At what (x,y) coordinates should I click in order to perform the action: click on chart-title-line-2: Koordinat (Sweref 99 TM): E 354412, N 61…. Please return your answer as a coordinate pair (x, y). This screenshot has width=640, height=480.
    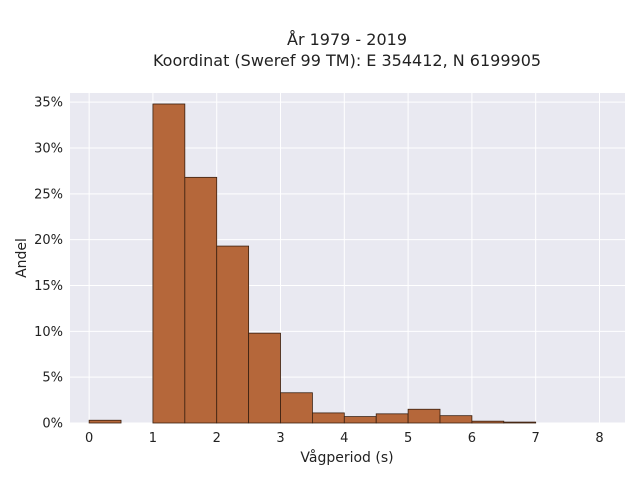
    Looking at the image, I should click on (347, 60).